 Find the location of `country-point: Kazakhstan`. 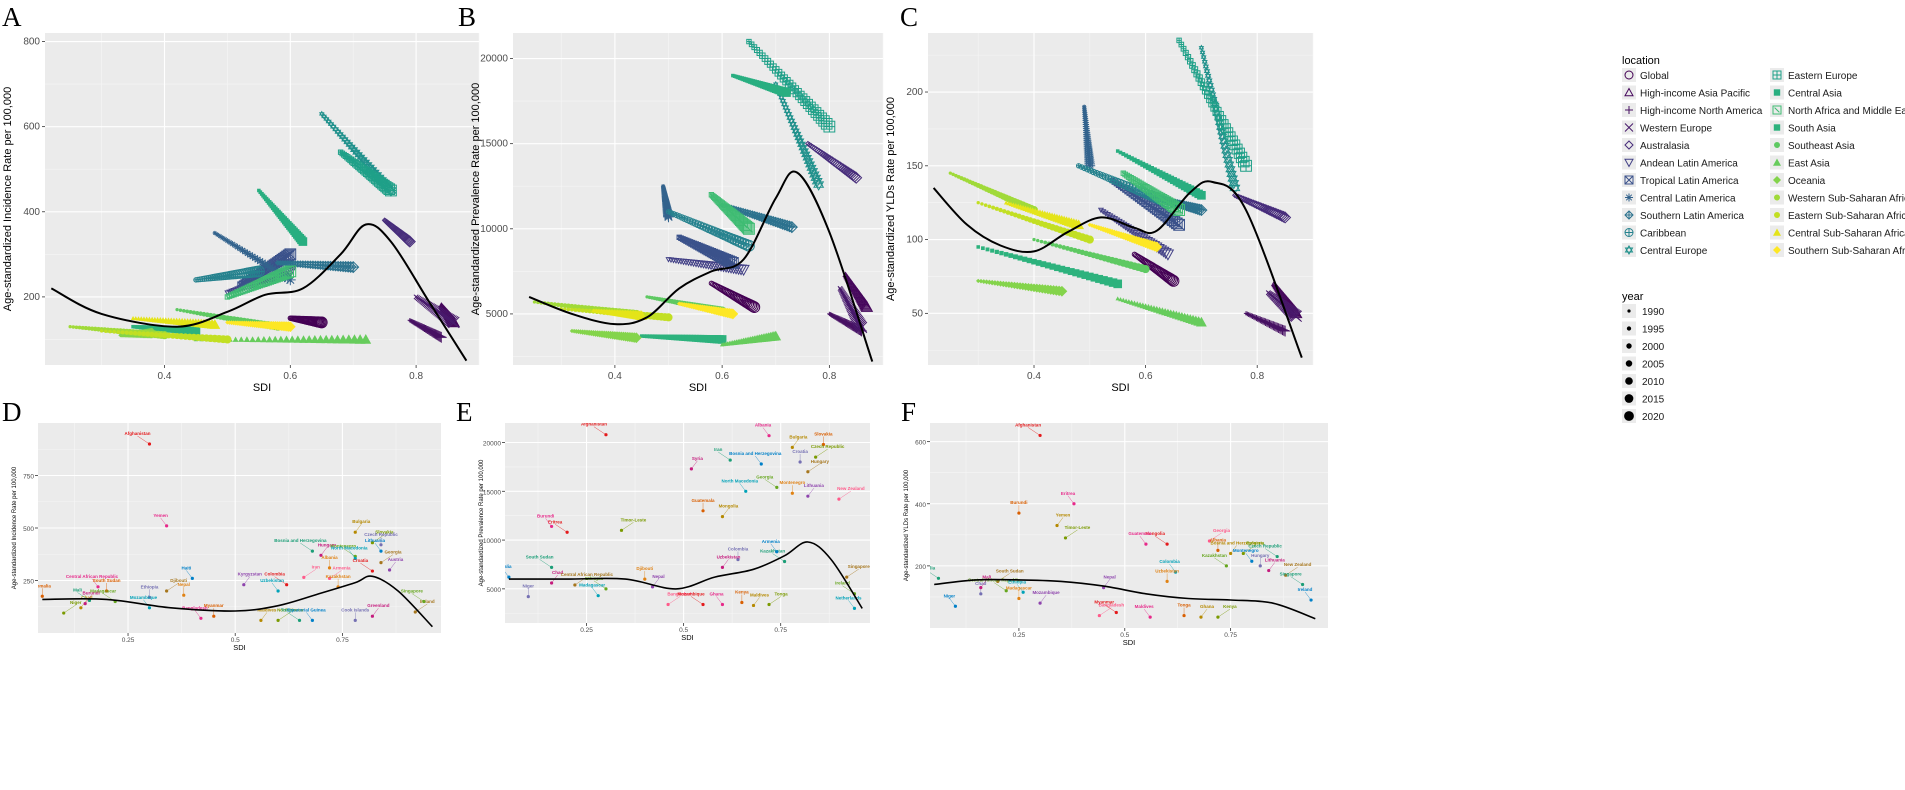

country-point: Kazakhstan is located at coordinates (773, 556).